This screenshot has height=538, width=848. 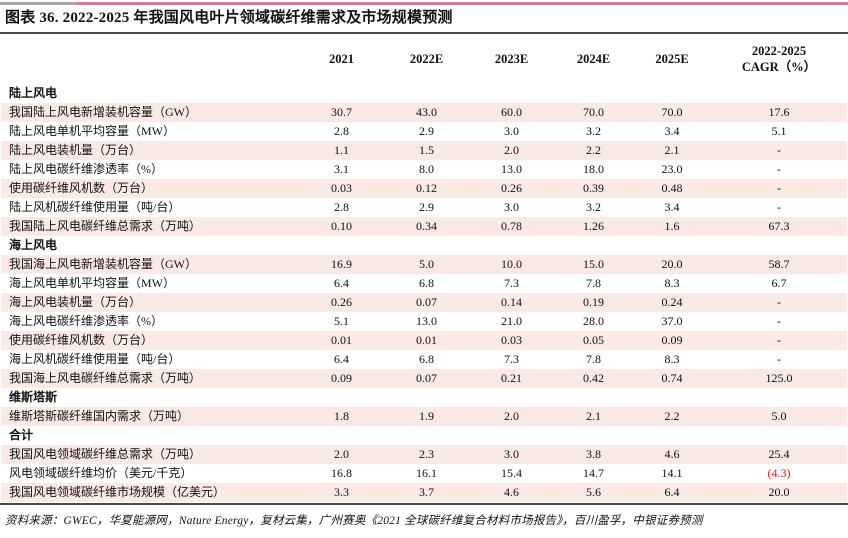 What do you see at coordinates (424, 33) in the screenshot?
I see `title-divider` at bounding box center [424, 33].